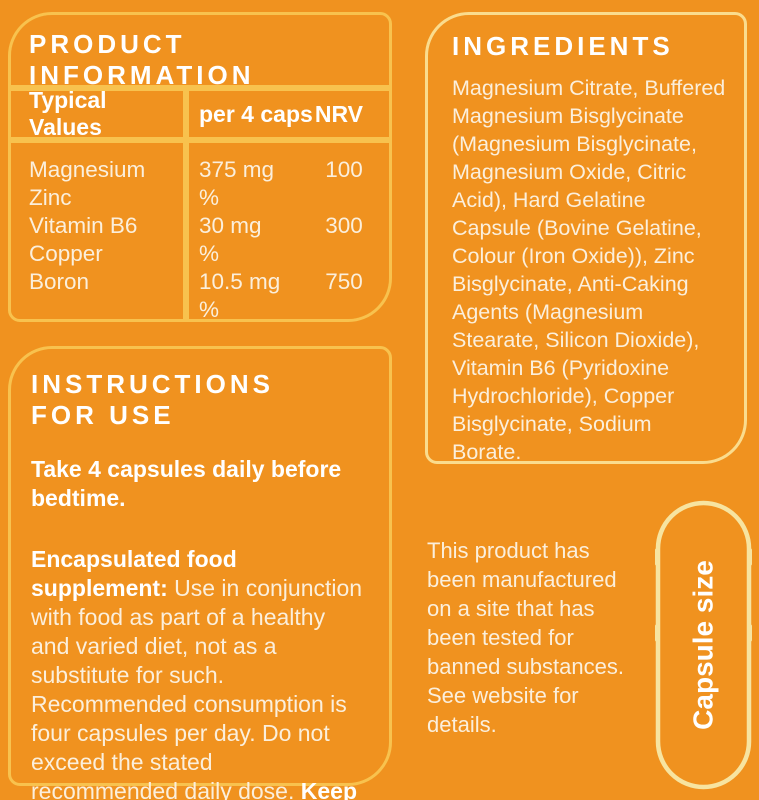  I want to click on nutrient-amount: 375 mg, so click(237, 169).